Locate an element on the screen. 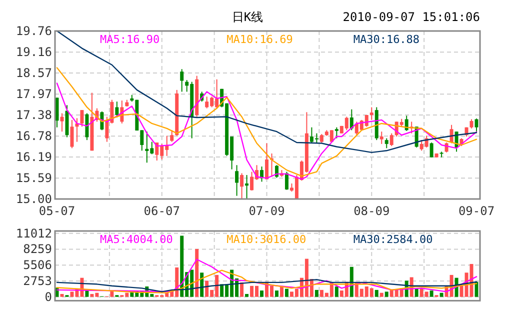 Image resolution: width=505 pixels, height=330 pixels. y-tick-label: 15.59 is located at coordinates (34, 178).